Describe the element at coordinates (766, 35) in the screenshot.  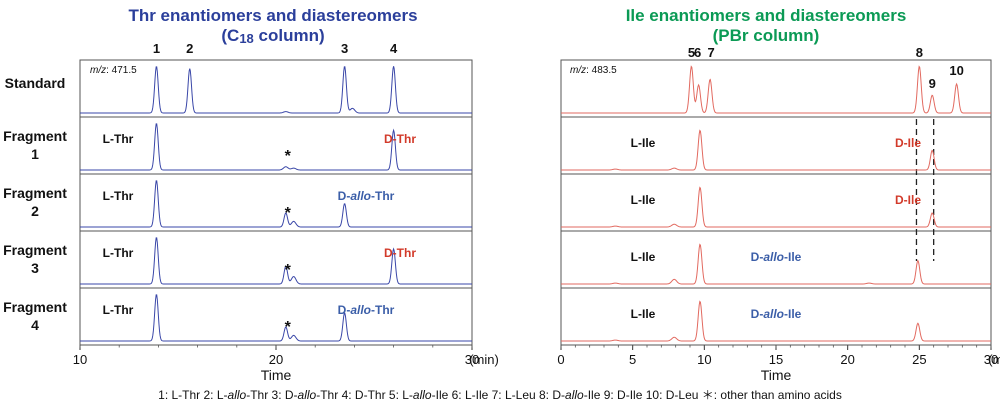
I see `ile-chart-subtitle: (PBr column)` at that location.